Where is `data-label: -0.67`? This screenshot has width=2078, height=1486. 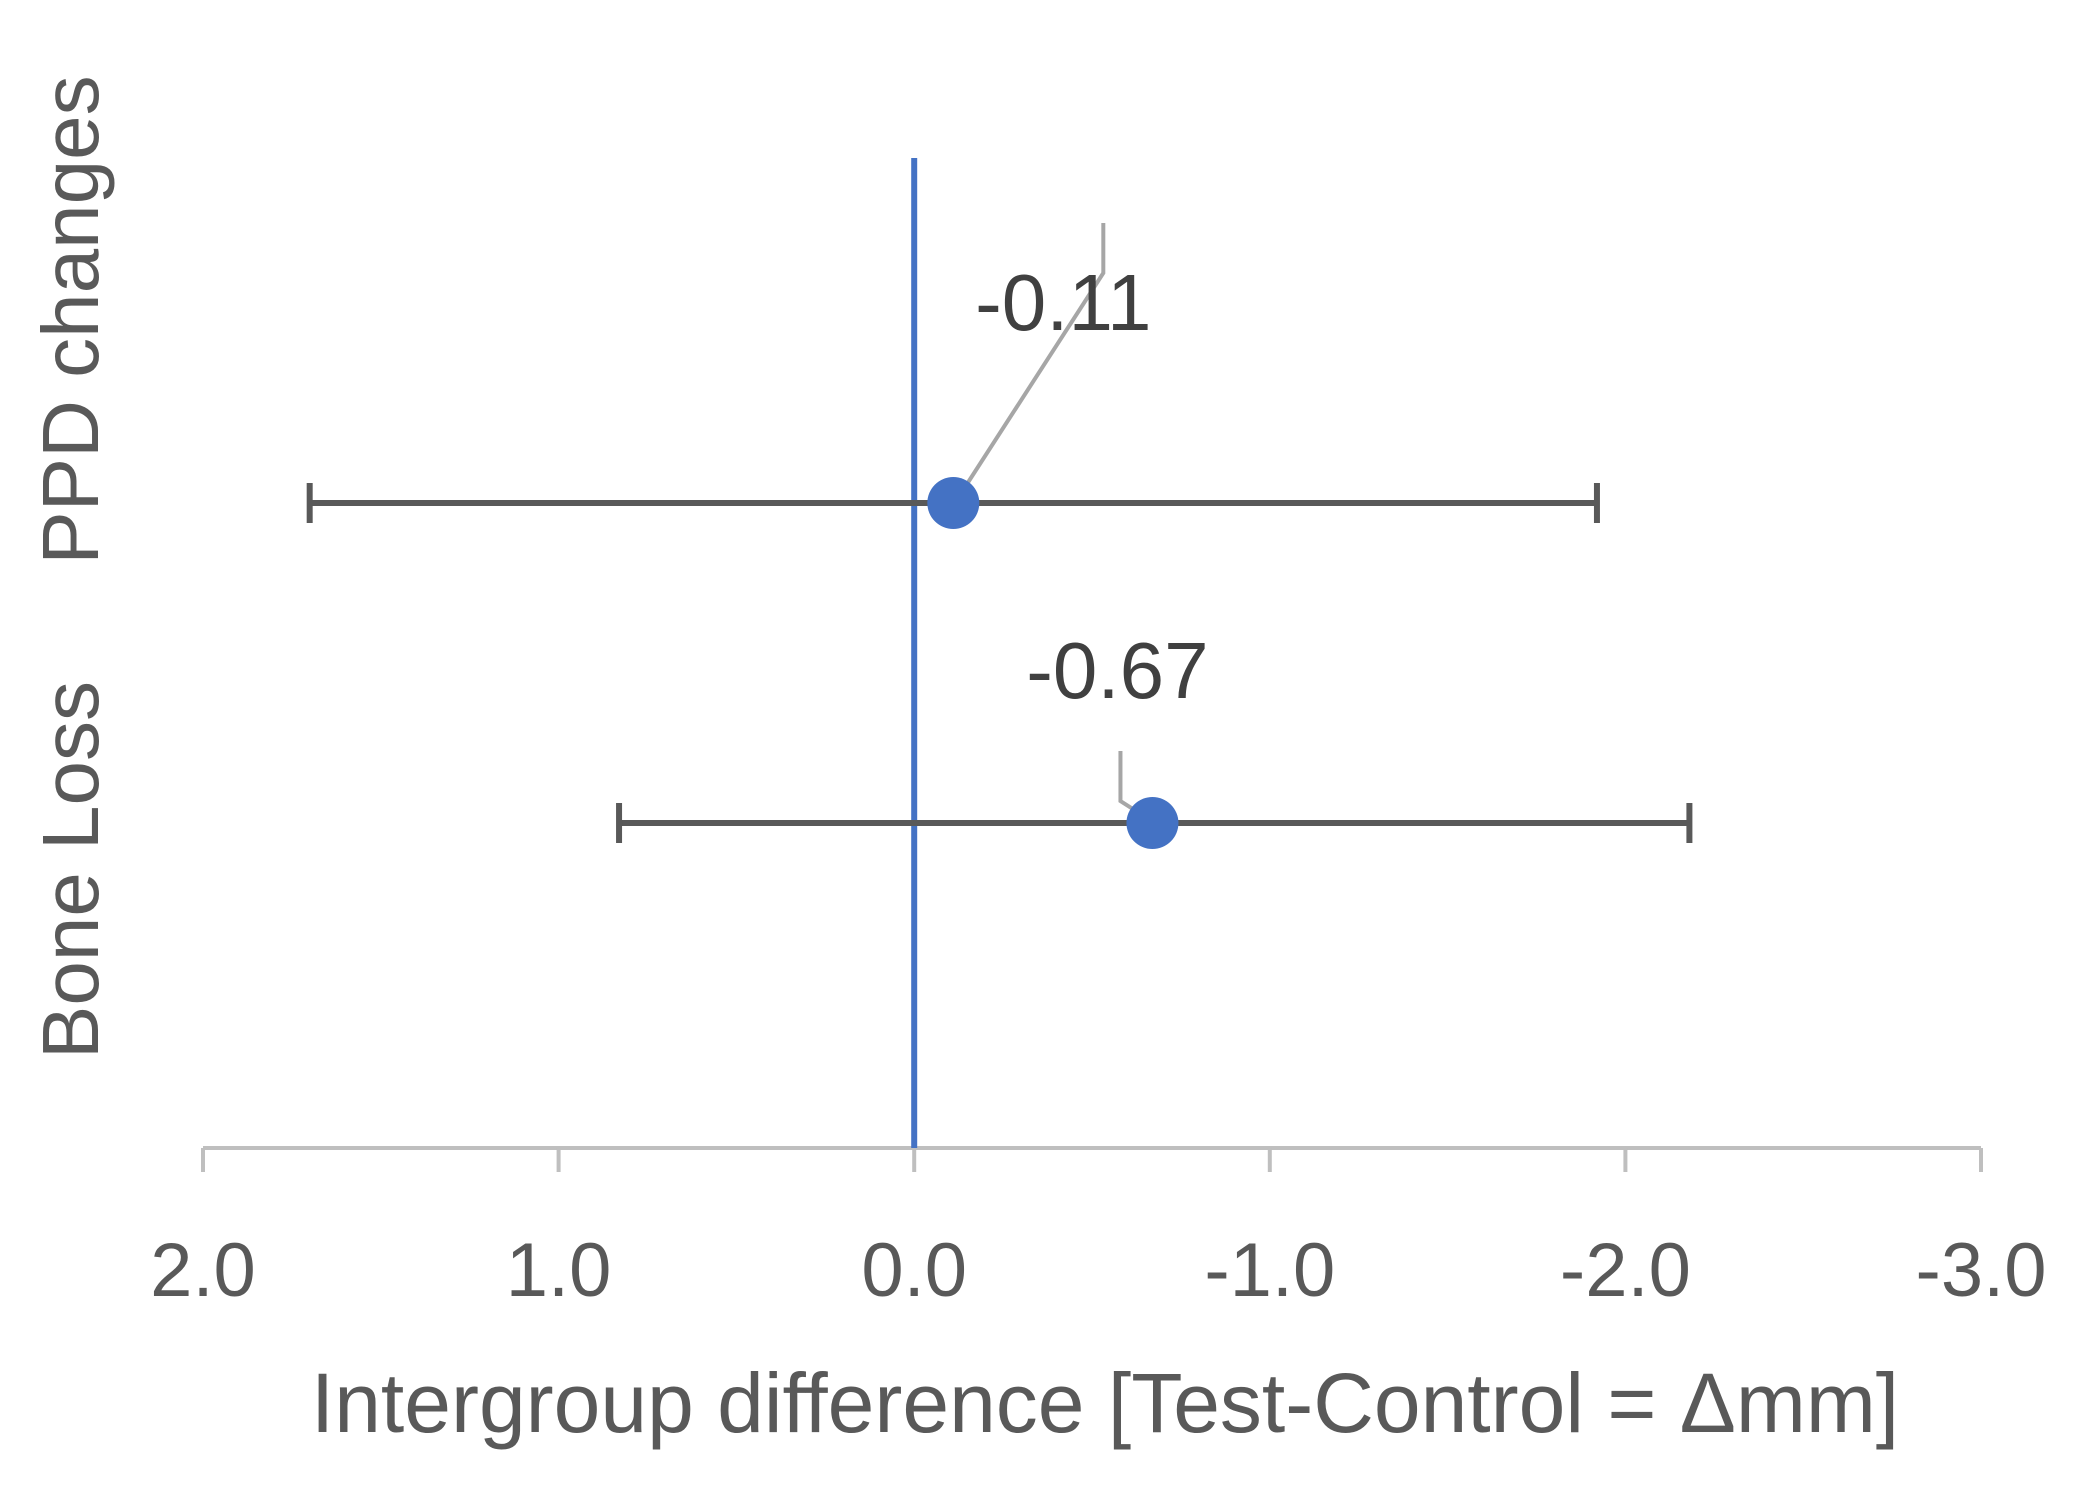
data-label: -0.67 is located at coordinates (1117, 670).